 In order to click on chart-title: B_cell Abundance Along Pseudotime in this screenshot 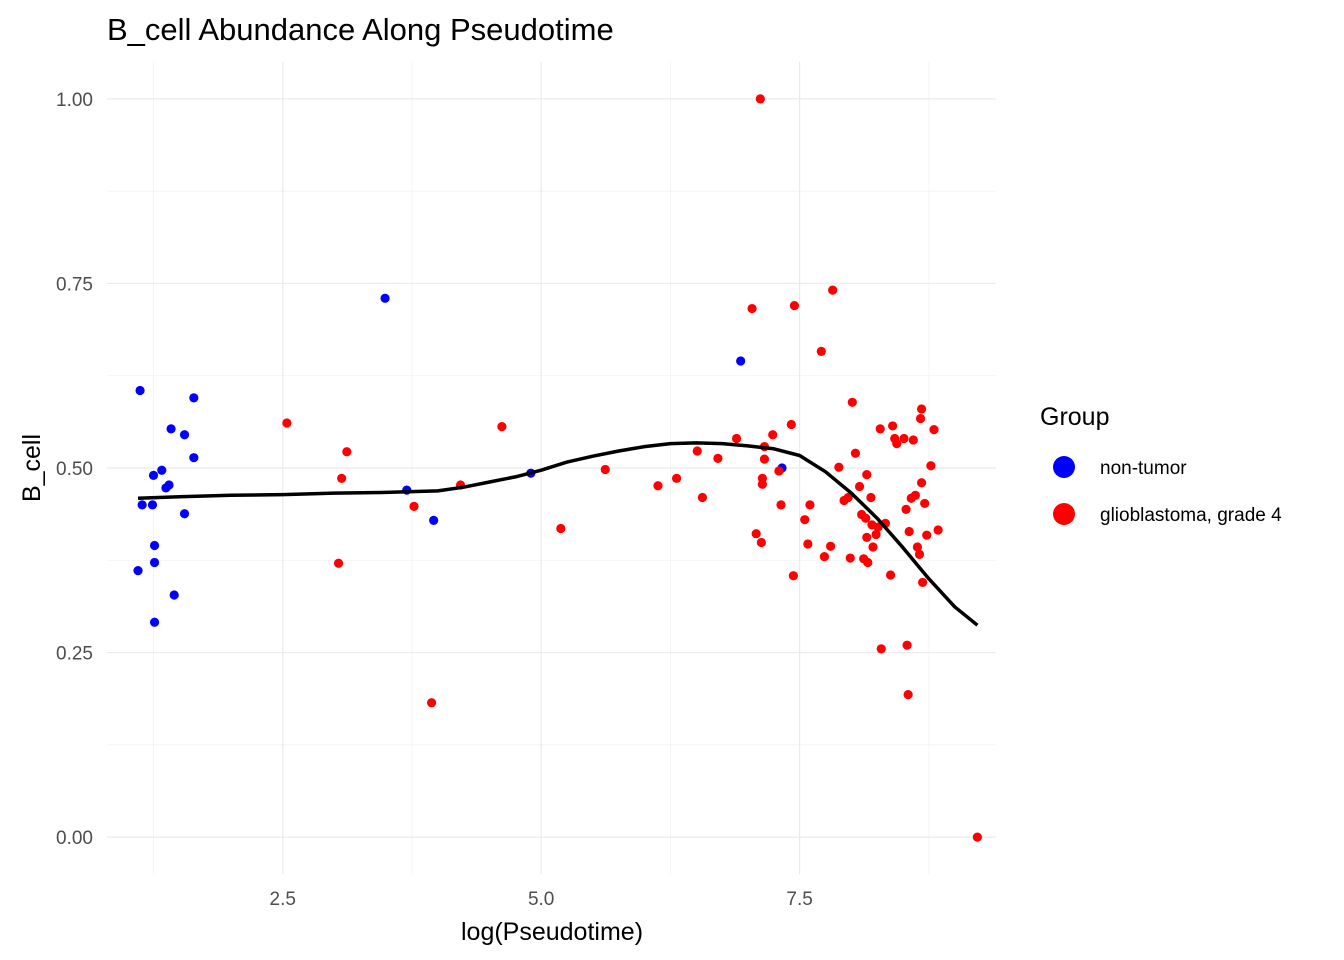, I will do `click(360, 29)`.